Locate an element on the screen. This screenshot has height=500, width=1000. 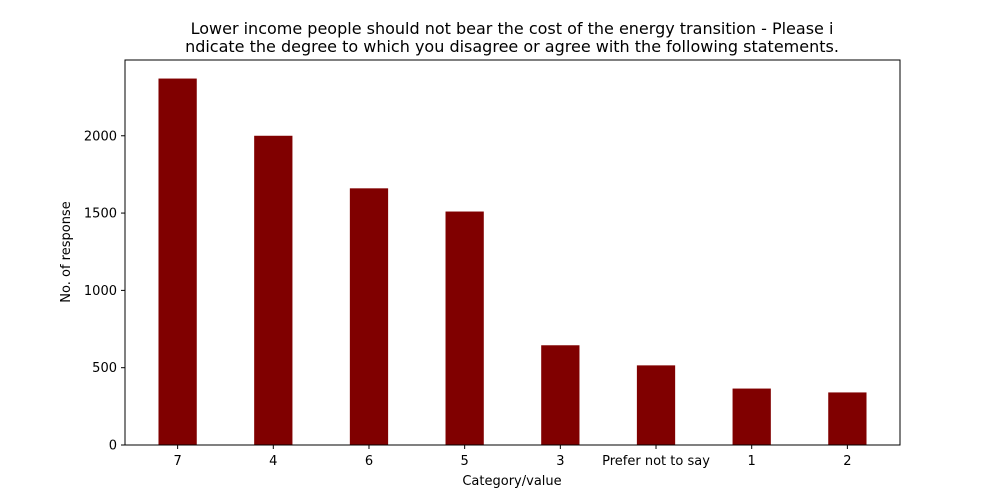
x-ticks-group: 7 4 6 5 3 Prefer not to say 1 2 is located at coordinates (512, 457).